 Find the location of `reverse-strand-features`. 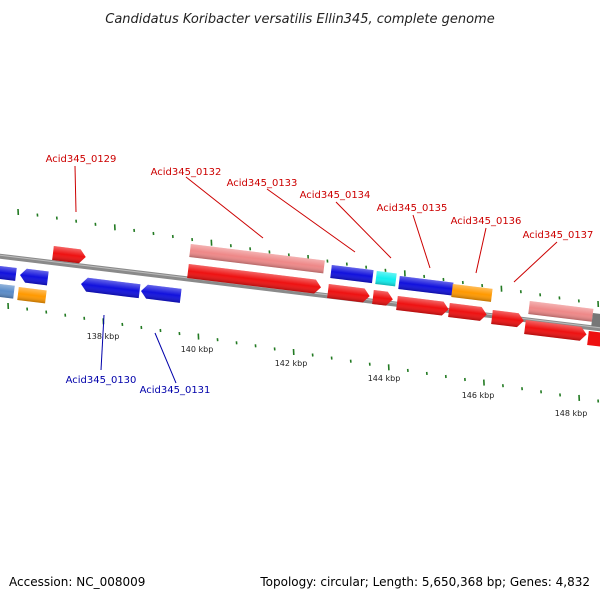

reverse-strand-features is located at coordinates (91, 284).